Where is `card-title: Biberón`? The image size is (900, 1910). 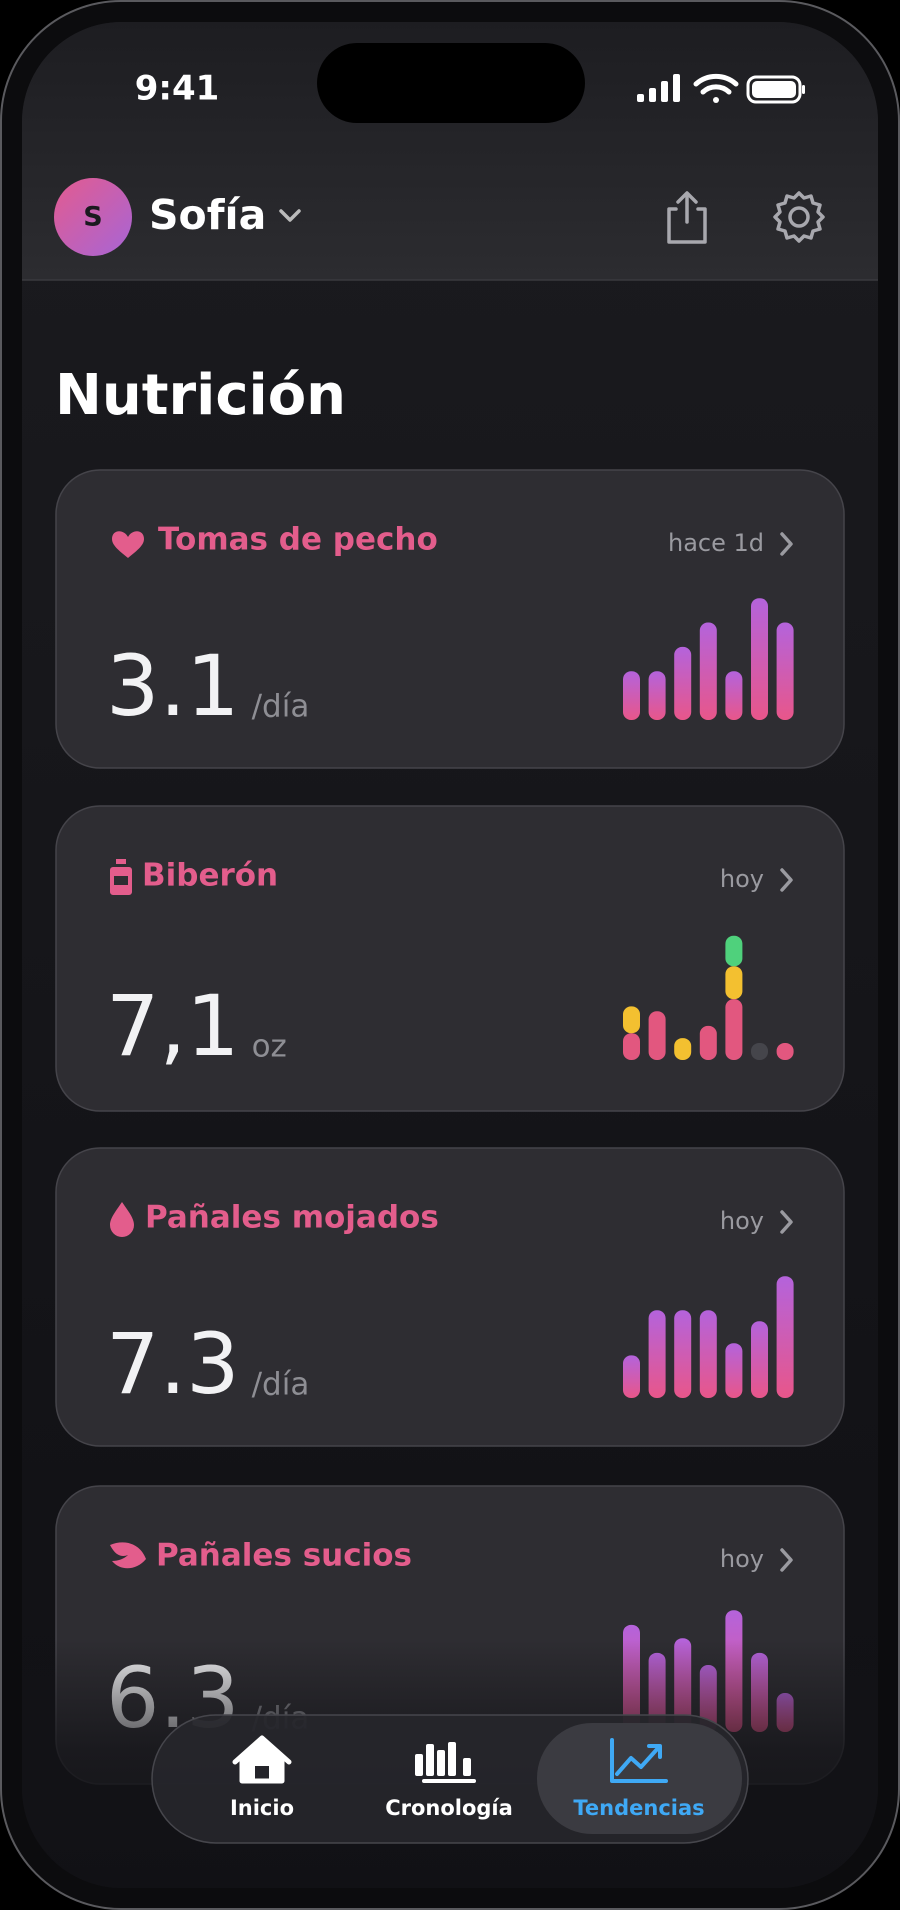 card-title: Biberón is located at coordinates (210, 876).